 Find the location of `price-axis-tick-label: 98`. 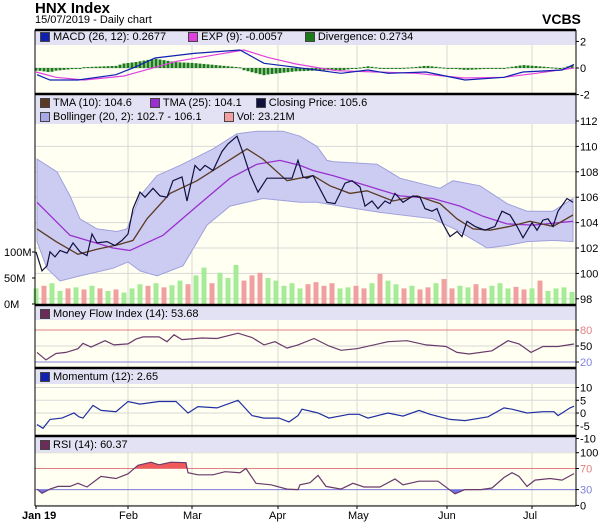

price-axis-tick-label: 98 is located at coordinates (586, 300).